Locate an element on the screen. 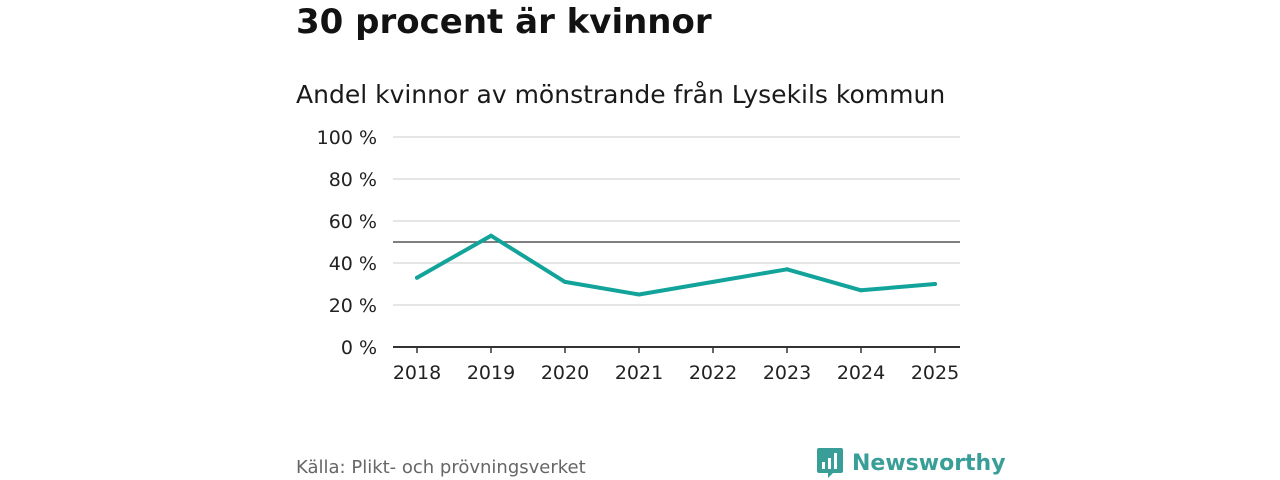 This screenshot has width=1280, height=480. newsworthy-logo-icon is located at coordinates (830, 463).